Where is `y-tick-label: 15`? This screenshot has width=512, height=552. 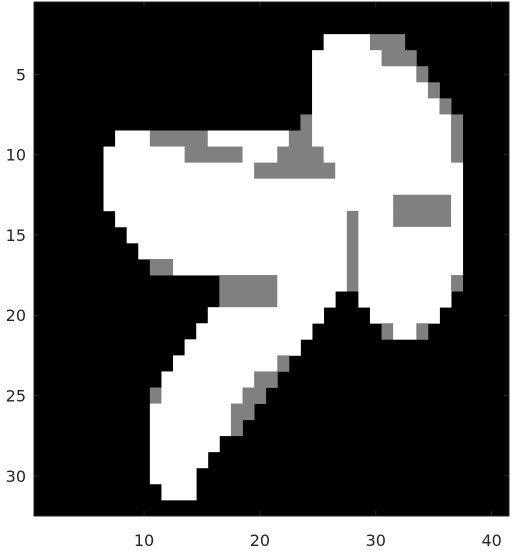 y-tick-label: 15 is located at coordinates (16, 235).